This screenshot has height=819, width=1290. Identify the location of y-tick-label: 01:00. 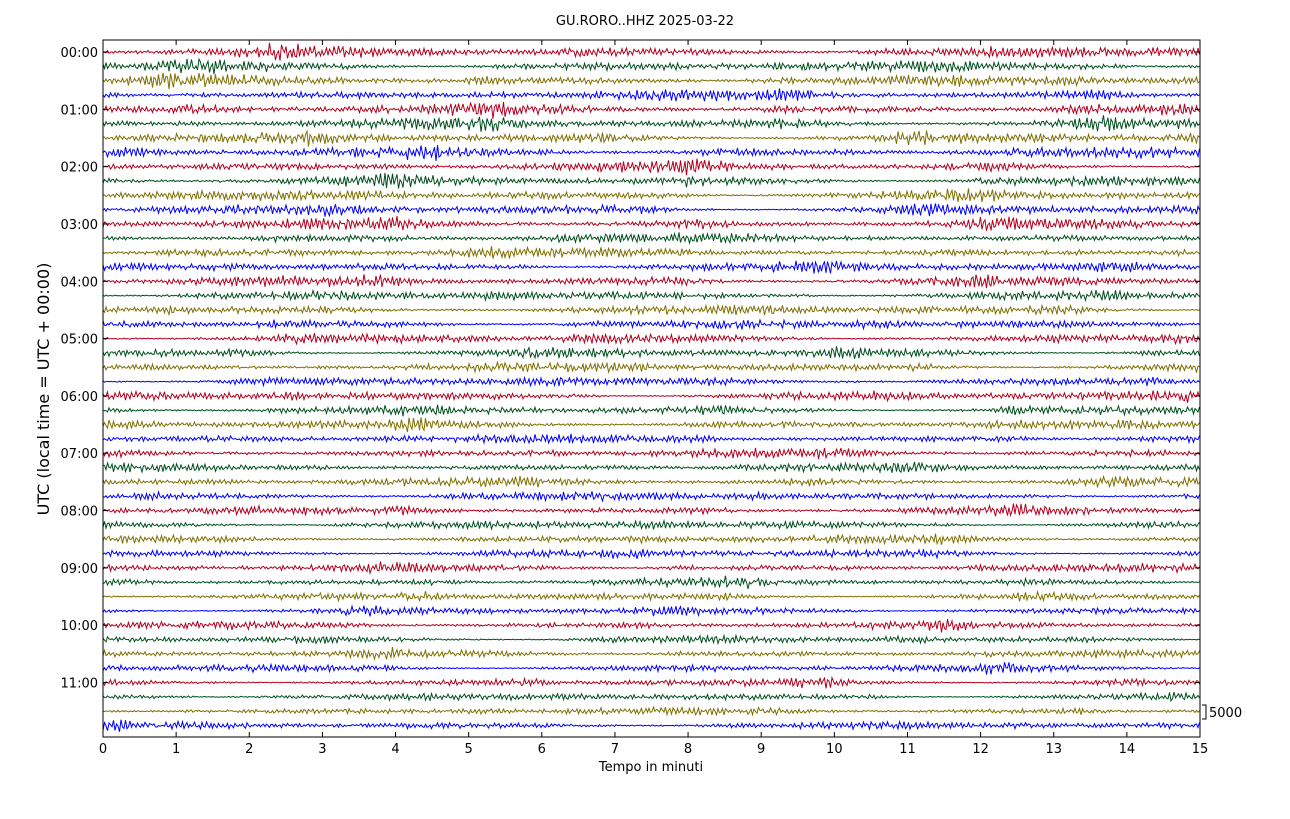
(79, 110).